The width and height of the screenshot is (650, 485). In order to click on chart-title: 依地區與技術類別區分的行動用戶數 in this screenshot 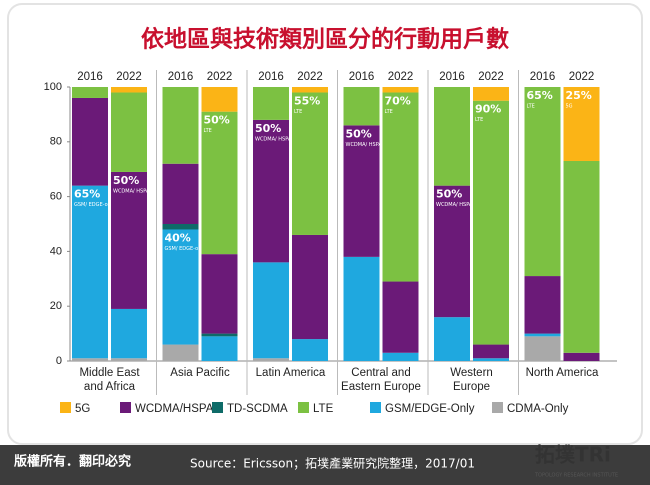, I will do `click(325, 39)`.